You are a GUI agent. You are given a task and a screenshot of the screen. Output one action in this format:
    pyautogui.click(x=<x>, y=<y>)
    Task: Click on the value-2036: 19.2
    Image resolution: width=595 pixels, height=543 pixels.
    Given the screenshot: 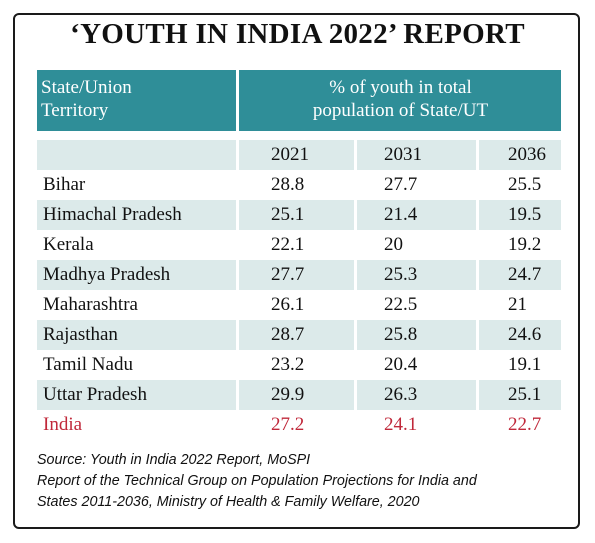 What is the action you would take?
    pyautogui.click(x=525, y=244)
    